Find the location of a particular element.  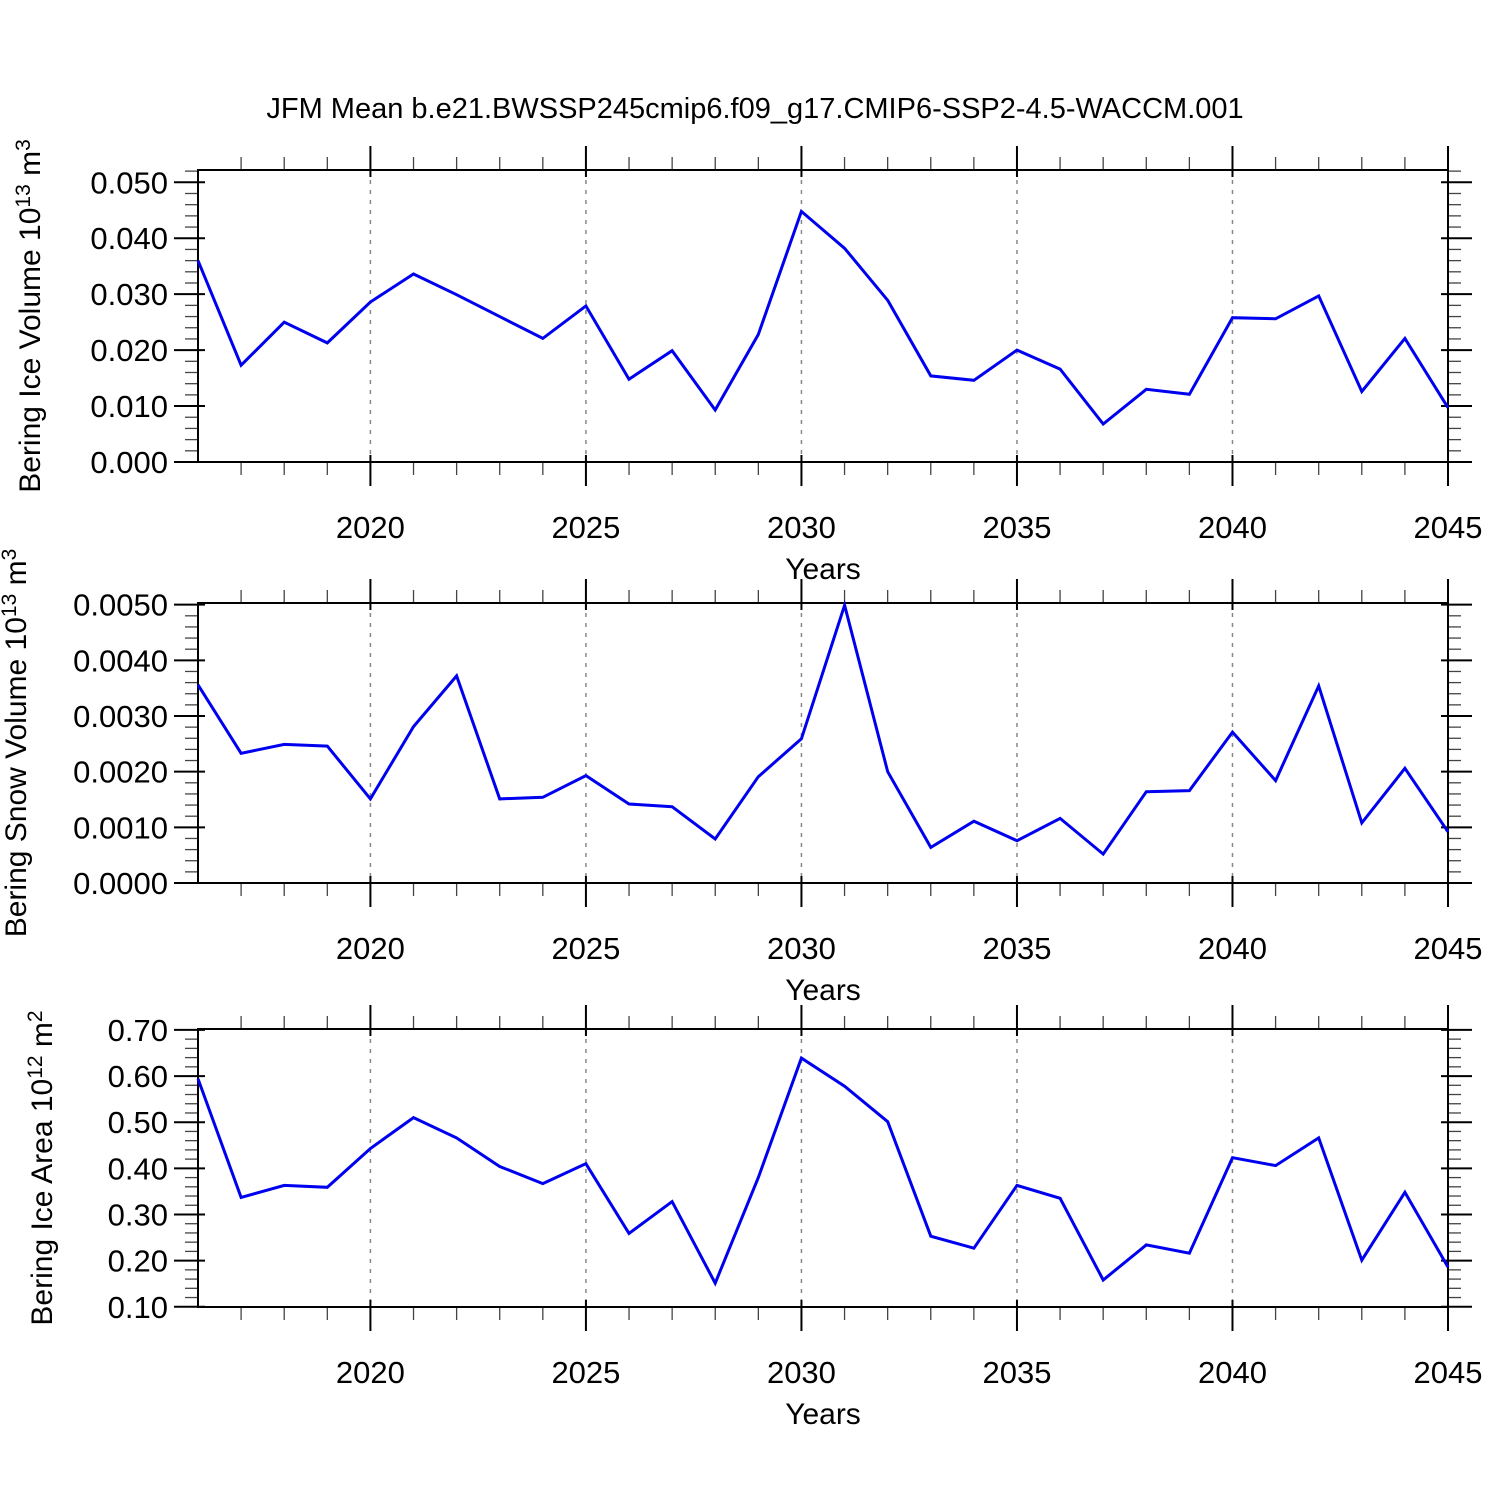

y-tick-label: 0.0040 is located at coordinates (120, 660).